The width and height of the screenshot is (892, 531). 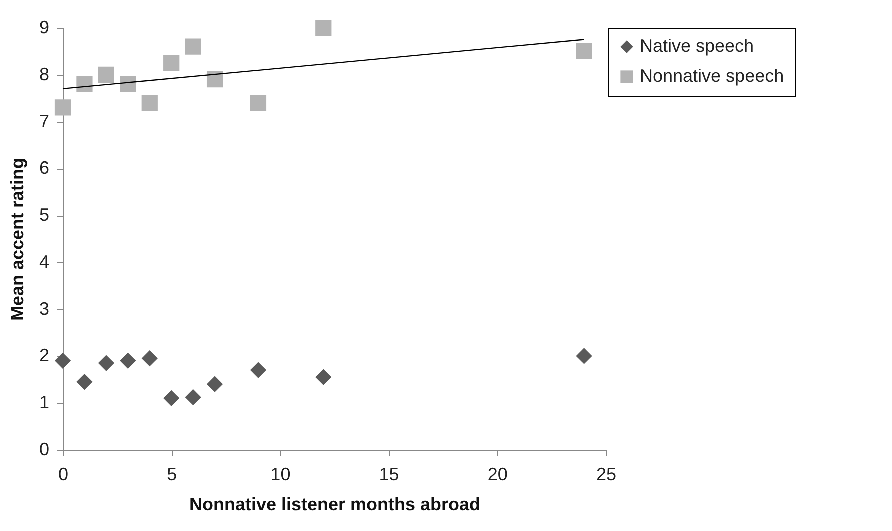 I want to click on x-tick-label: 5, so click(x=172, y=474).